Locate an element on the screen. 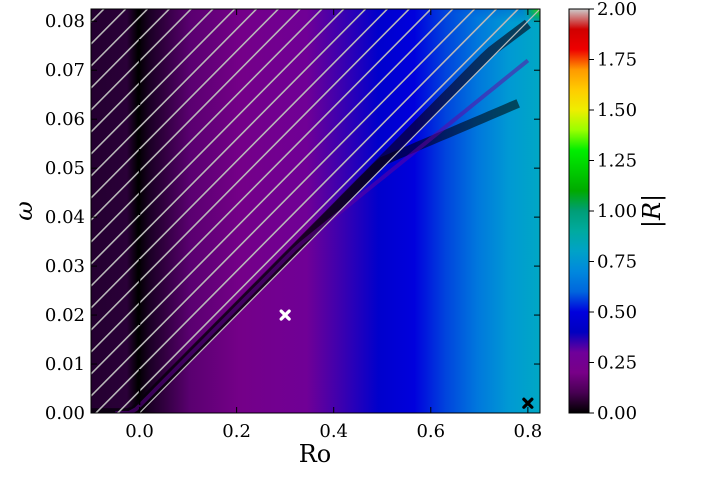  y-axis-label: ω is located at coordinates (24, 211).